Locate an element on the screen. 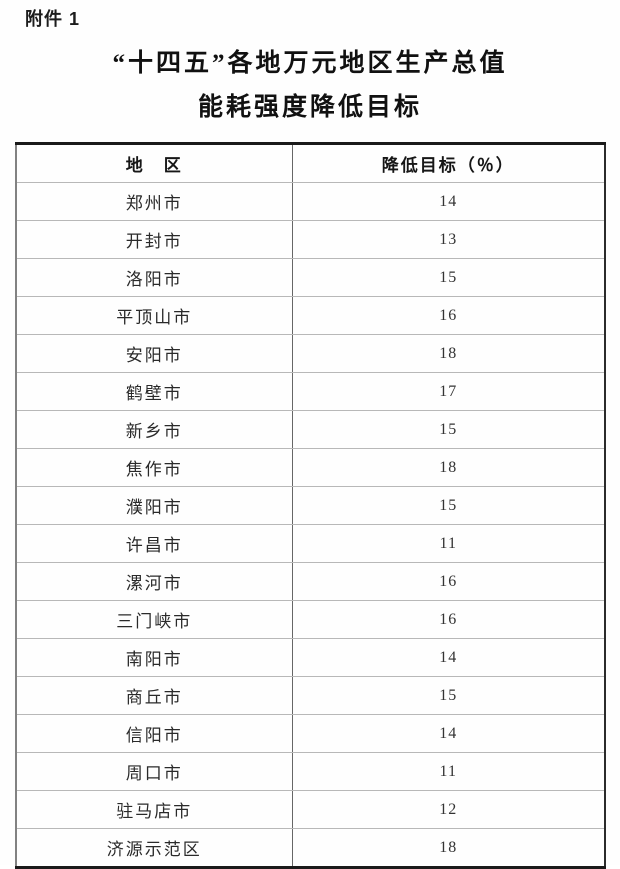 Image resolution: width=620 pixels, height=869 pixels. table-row: 濮阳市 15 is located at coordinates (310, 505).